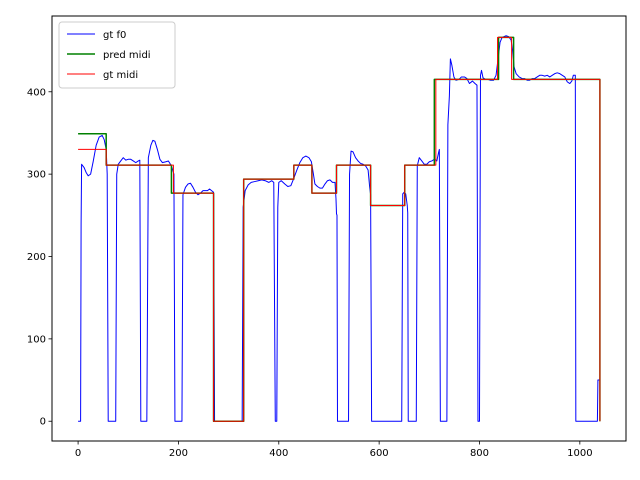 This screenshot has width=640, height=480. I want to click on x-tick-label: 0, so click(78, 453).